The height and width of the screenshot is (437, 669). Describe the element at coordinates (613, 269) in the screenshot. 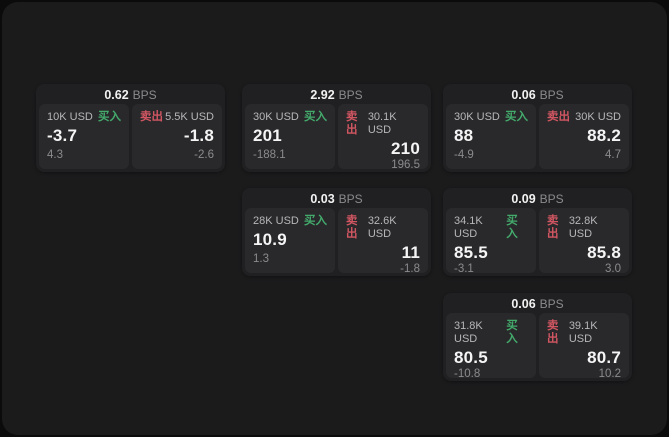

I see `sell-delta: 3.0` at that location.